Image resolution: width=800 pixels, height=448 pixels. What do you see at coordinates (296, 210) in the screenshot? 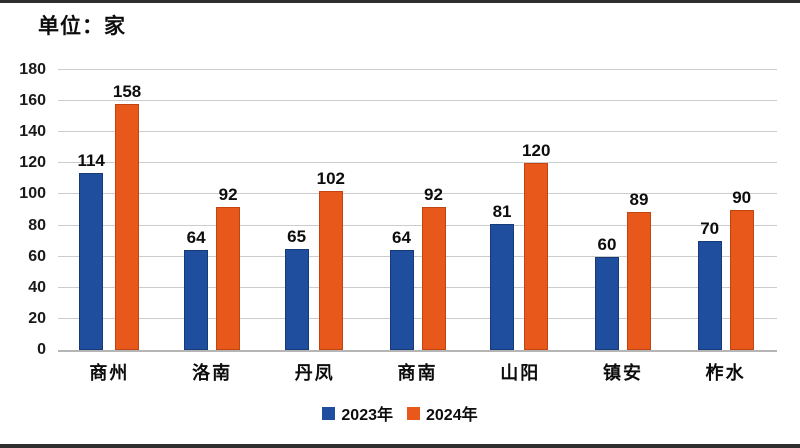
I see `bar-column: 65` at bounding box center [296, 210].